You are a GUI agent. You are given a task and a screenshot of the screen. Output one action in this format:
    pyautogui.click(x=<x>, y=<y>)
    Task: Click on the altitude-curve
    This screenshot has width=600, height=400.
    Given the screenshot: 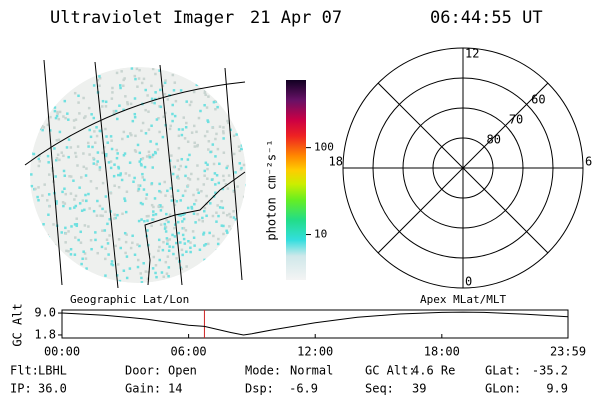 What is the action you would take?
    pyautogui.click(x=315, y=323)
    